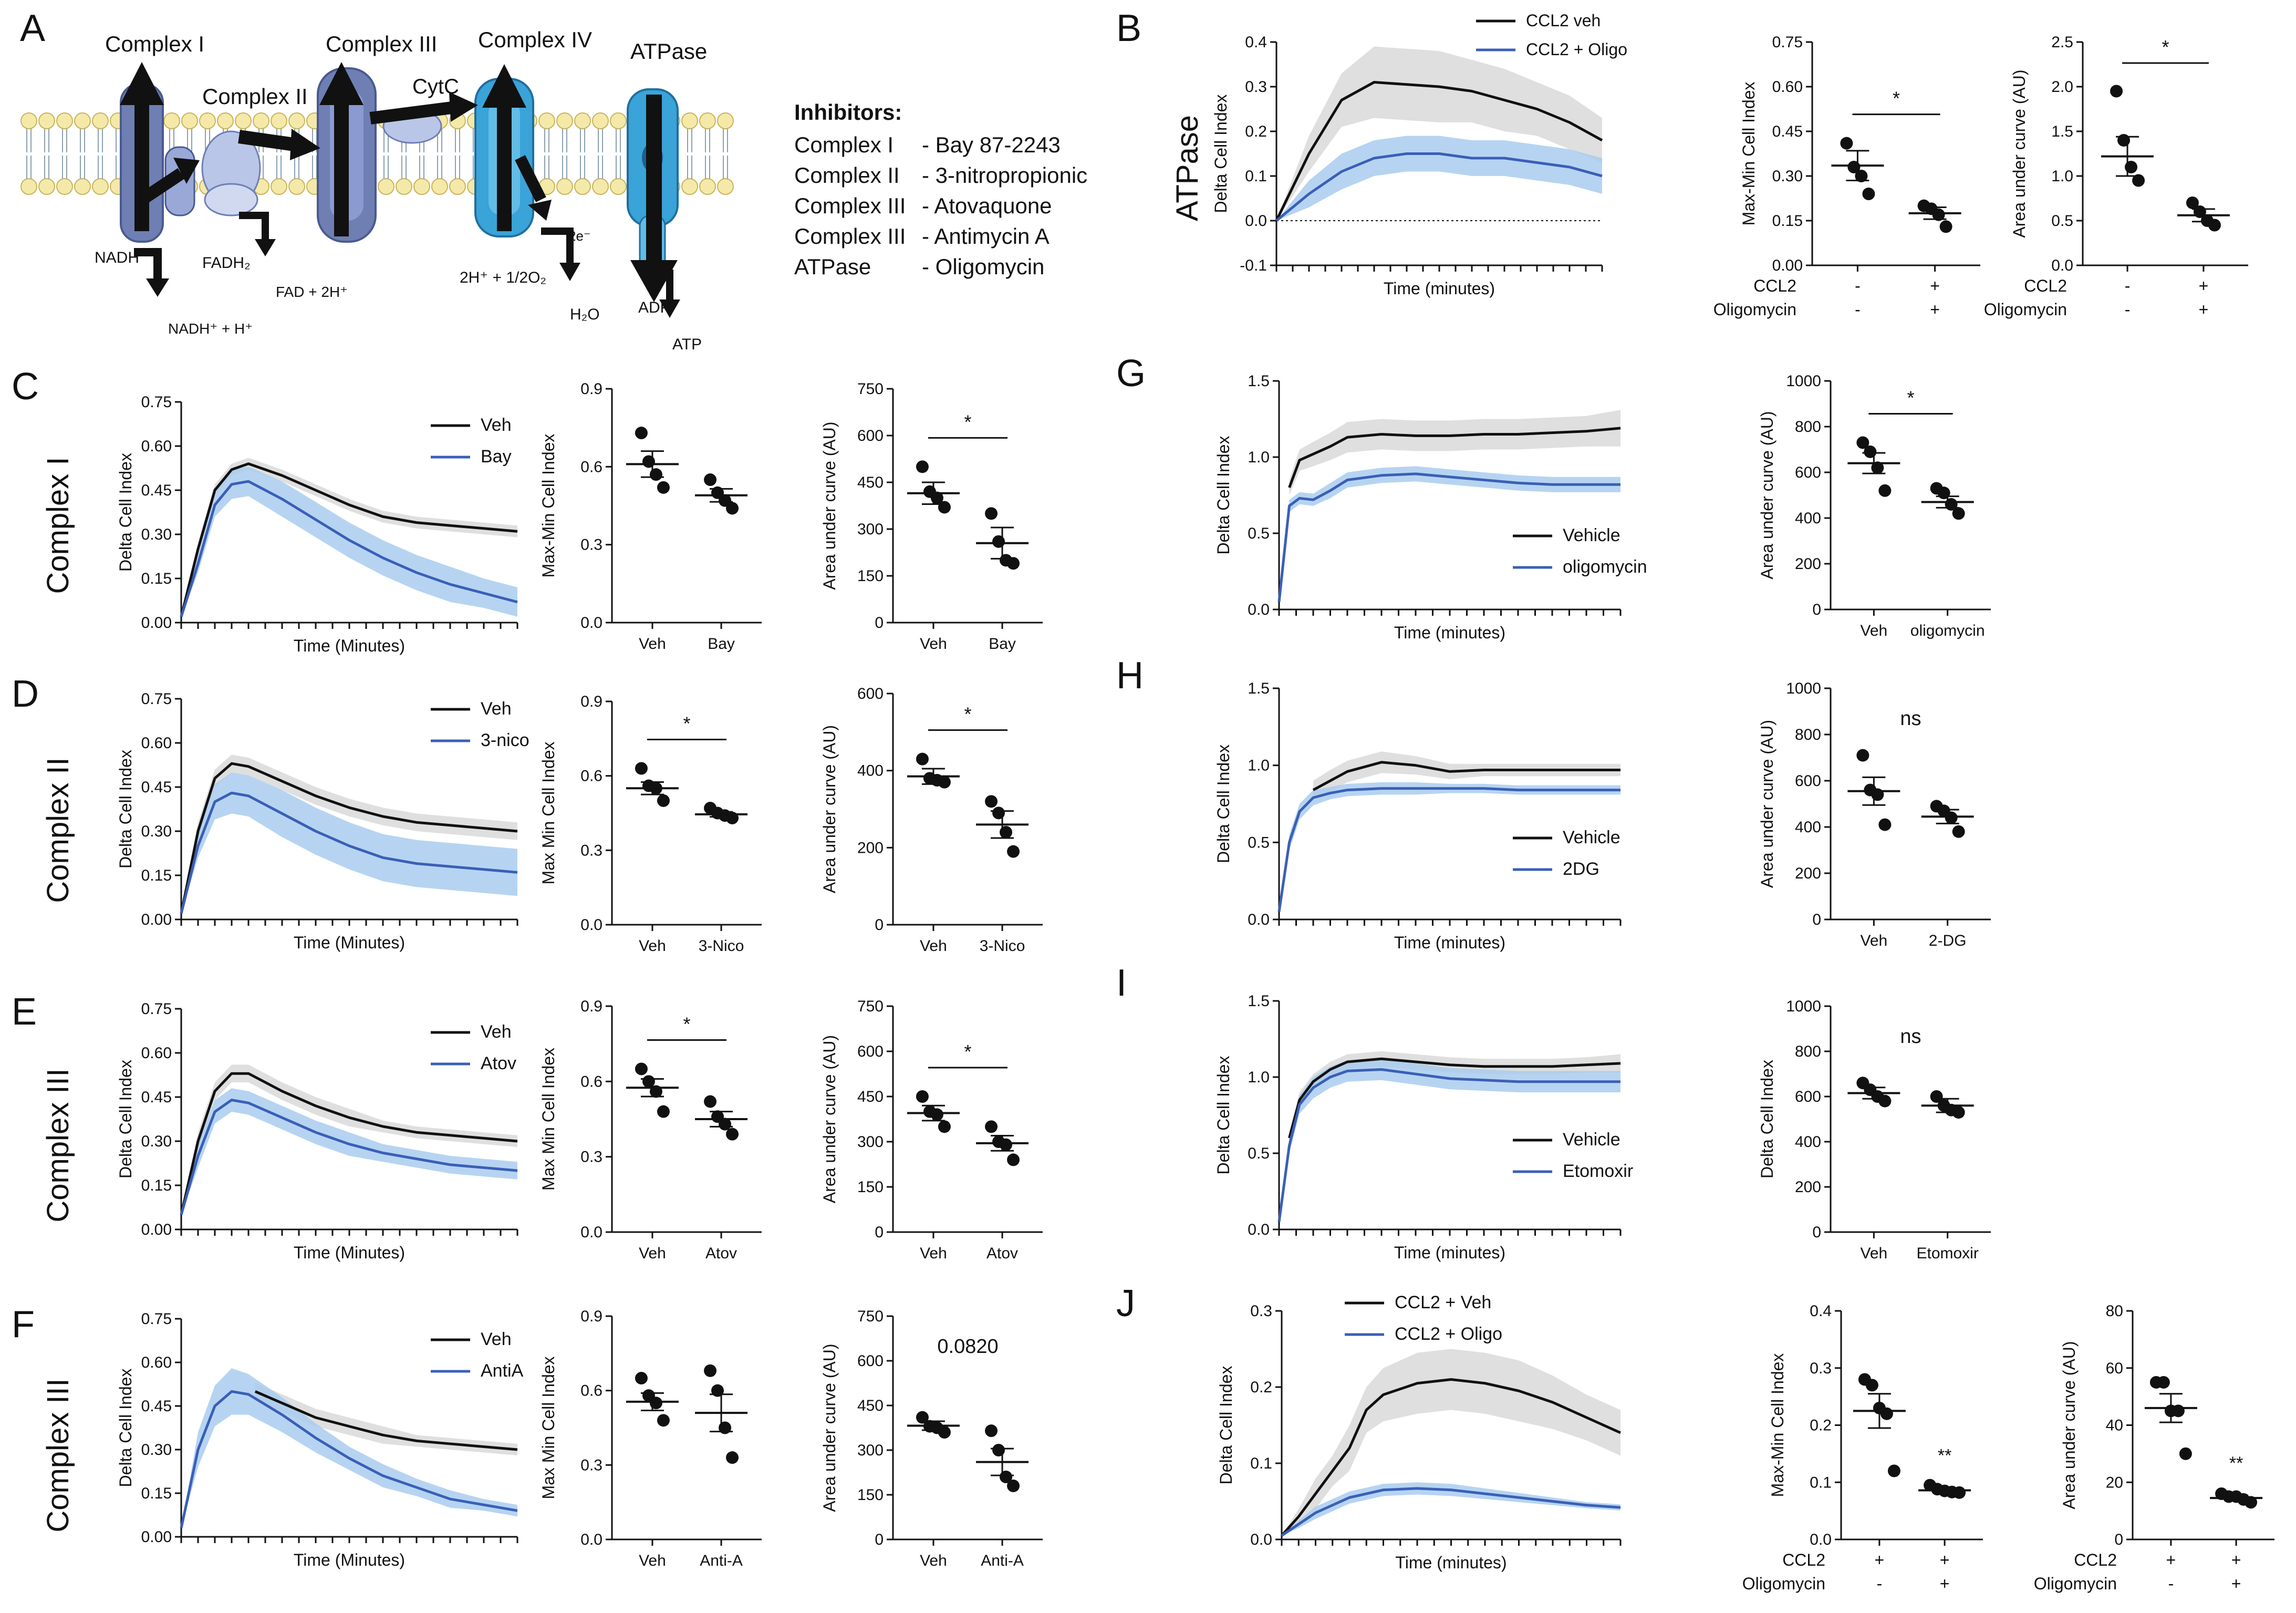 This screenshot has height=1613, width=2296. I want to click on complex-i-label: Complex I, so click(154, 44).